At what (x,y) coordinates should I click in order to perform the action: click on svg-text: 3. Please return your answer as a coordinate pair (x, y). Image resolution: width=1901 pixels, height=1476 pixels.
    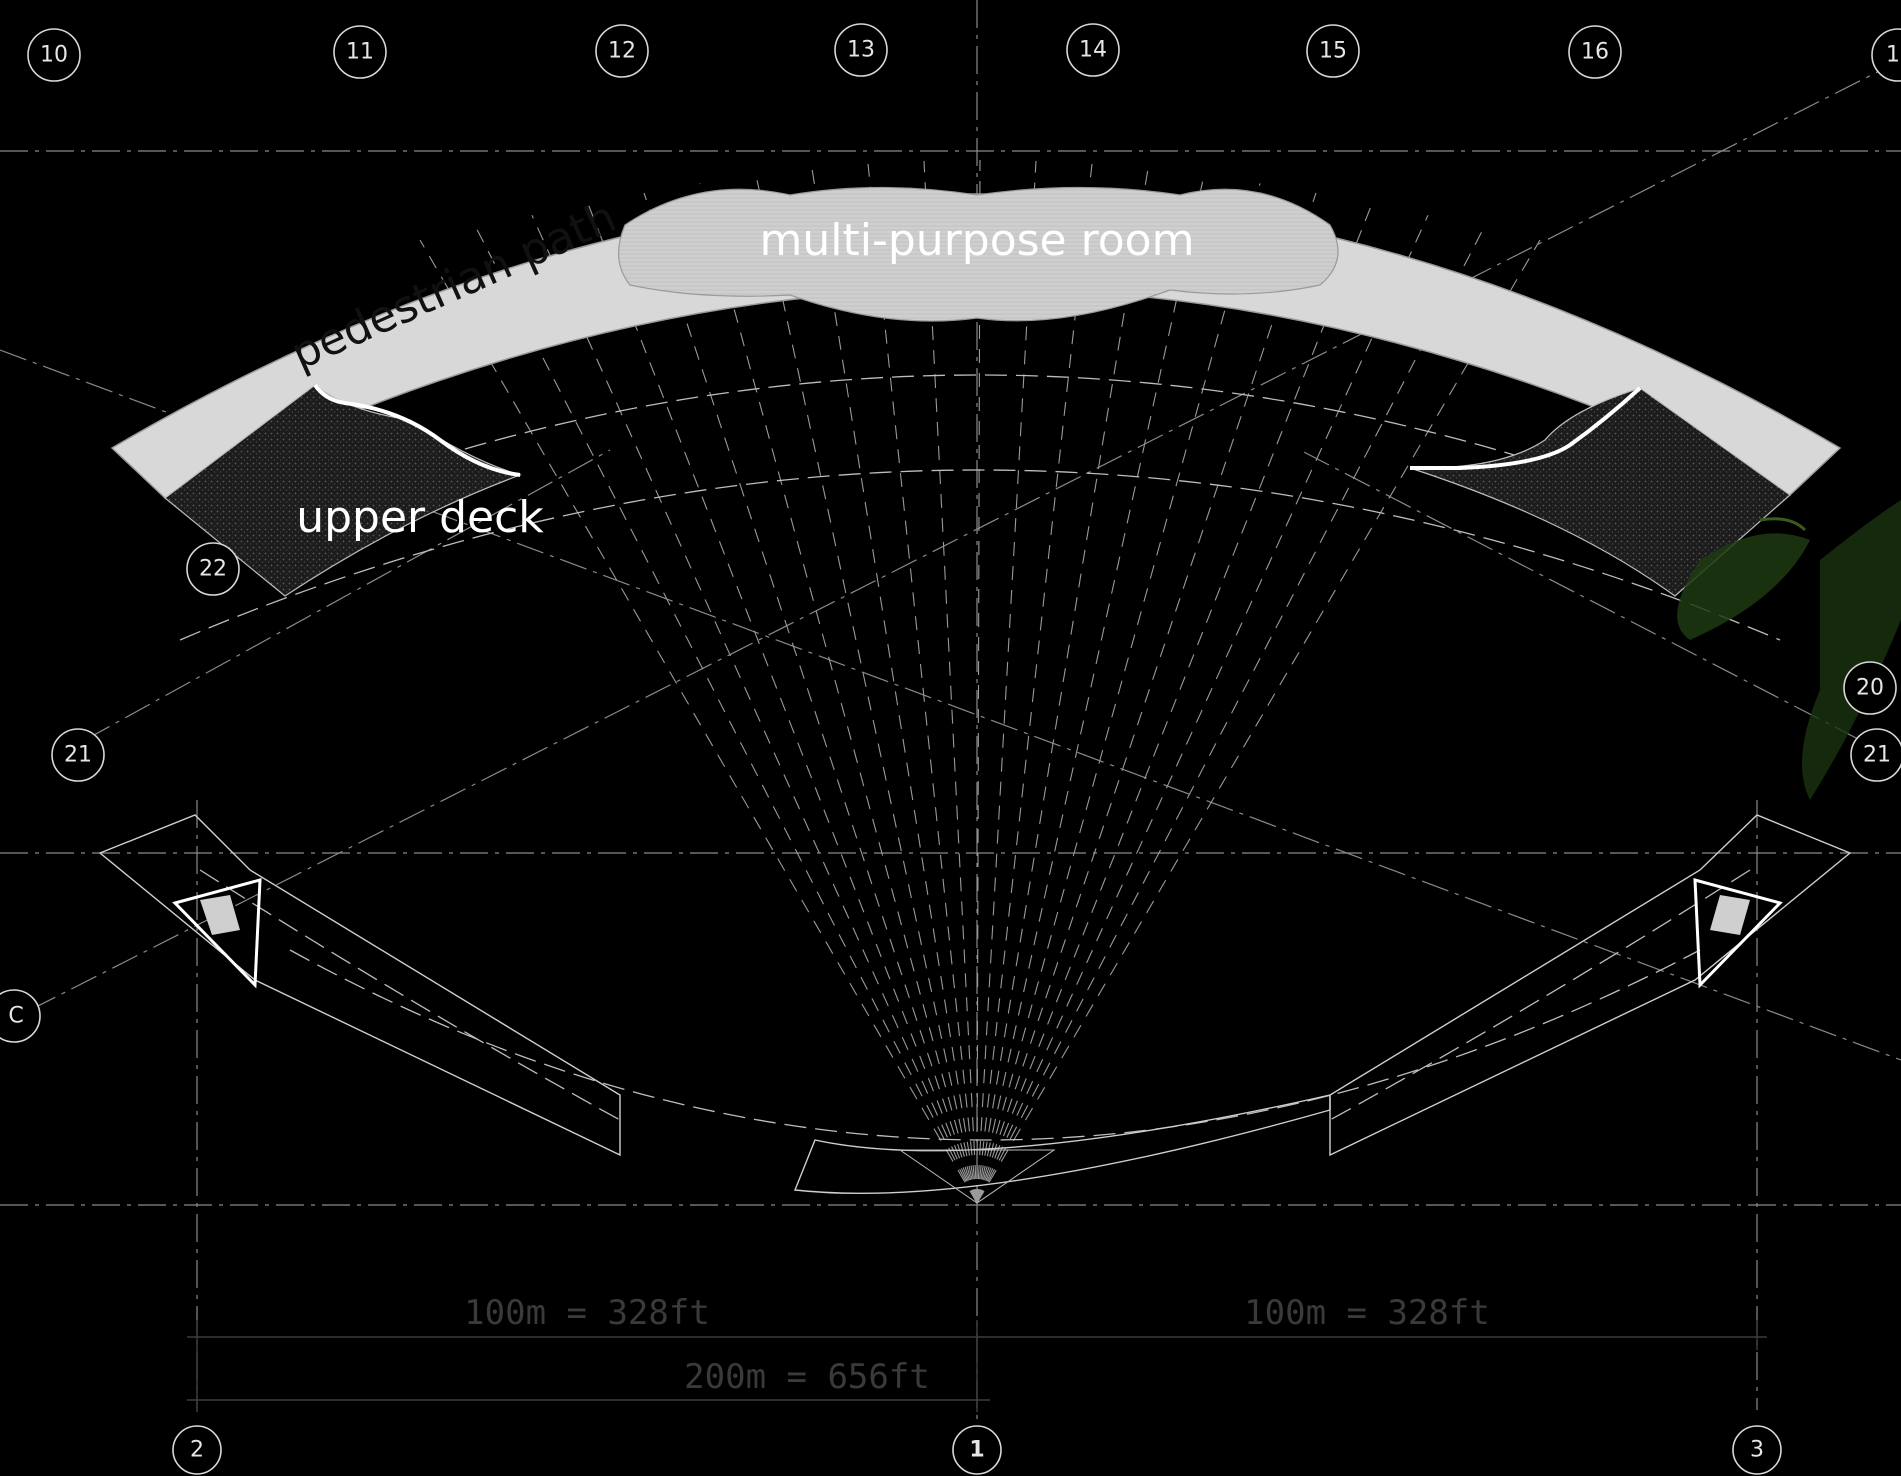
    Looking at the image, I should click on (1757, 1450).